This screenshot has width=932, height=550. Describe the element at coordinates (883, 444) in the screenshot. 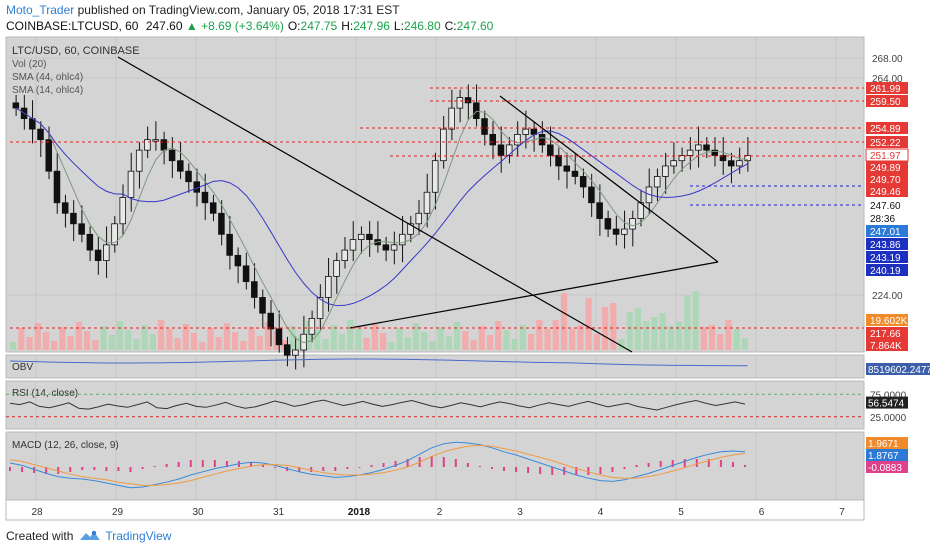

I see `macd-value-text: 1.9671` at that location.